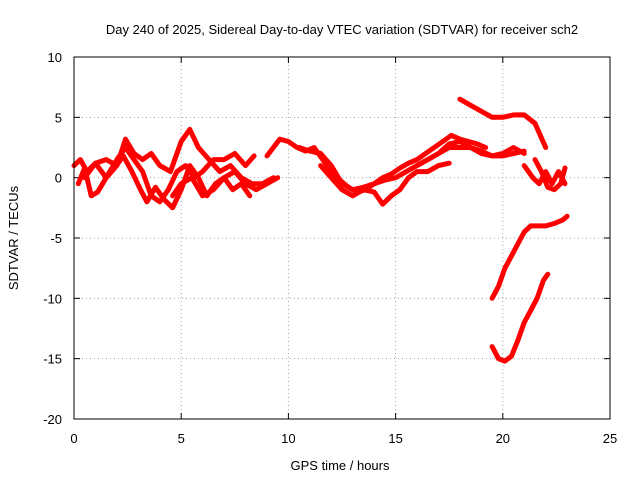 This screenshot has height=480, width=640. Describe the element at coordinates (164, 182) in the screenshot. I see `series-line-s2` at that location.